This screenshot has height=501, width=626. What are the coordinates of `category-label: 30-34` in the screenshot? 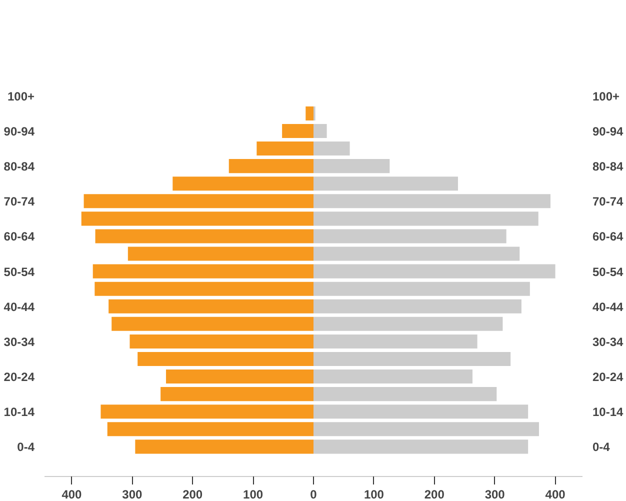 It's located at (608, 341).